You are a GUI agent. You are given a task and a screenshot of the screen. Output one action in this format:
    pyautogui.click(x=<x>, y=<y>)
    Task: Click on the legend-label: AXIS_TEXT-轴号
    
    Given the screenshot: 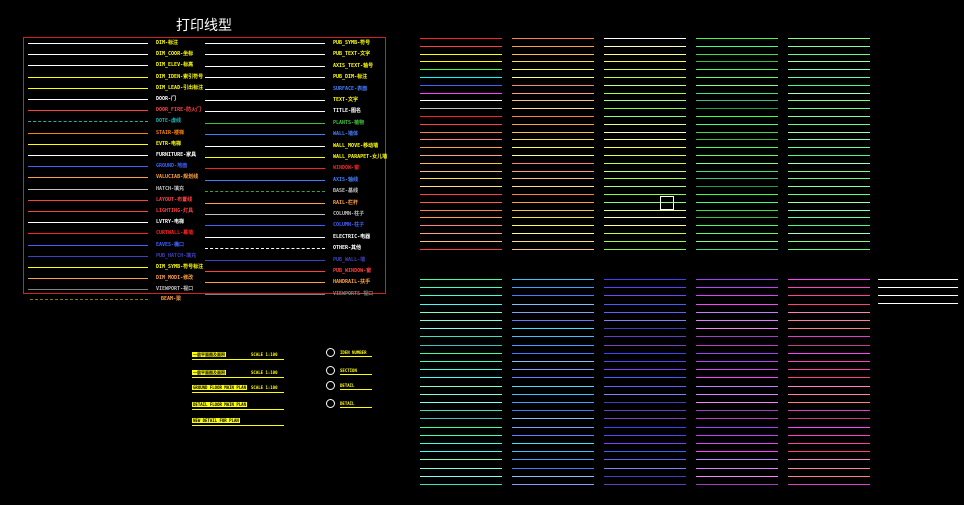 What is the action you would take?
    pyautogui.click(x=353, y=65)
    